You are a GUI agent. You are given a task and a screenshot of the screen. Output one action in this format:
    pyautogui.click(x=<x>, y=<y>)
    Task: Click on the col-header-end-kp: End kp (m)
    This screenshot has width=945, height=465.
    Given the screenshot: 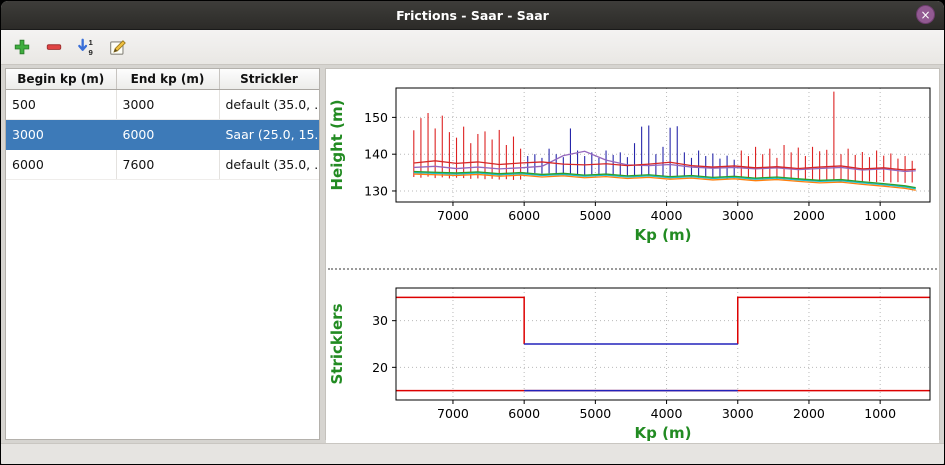 What is the action you would take?
    pyautogui.click(x=168, y=79)
    